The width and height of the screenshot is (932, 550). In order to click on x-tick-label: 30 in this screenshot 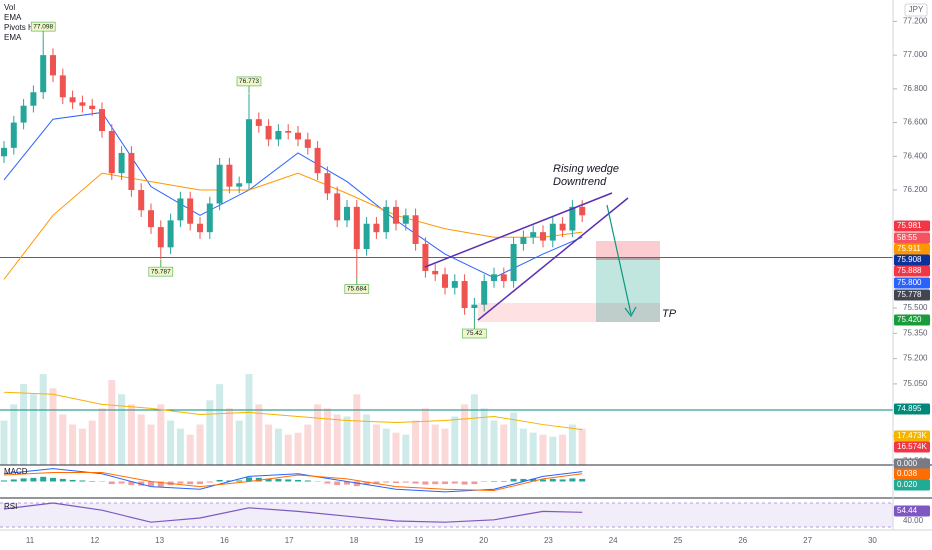, I will do `click(872, 540)`.